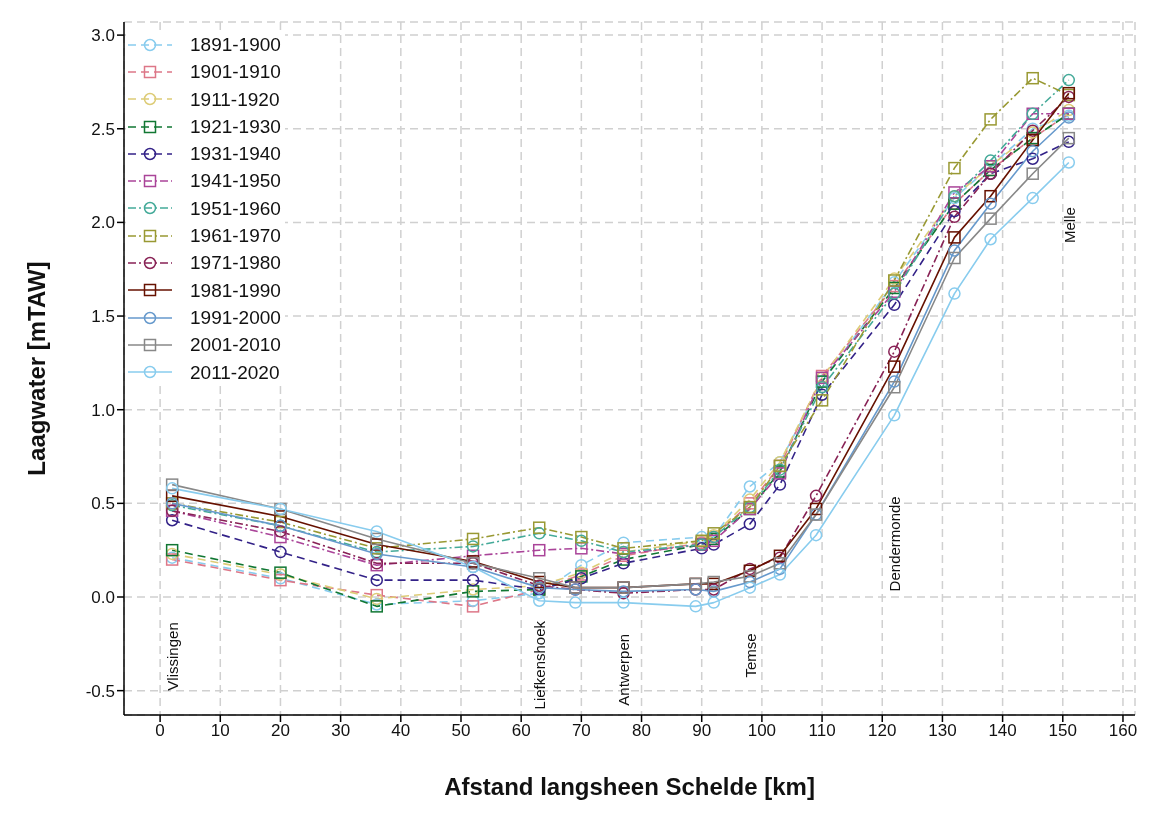 The width and height of the screenshot is (1155, 821). Describe the element at coordinates (702, 731) in the screenshot. I see `x-tick-label: 90` at that location.